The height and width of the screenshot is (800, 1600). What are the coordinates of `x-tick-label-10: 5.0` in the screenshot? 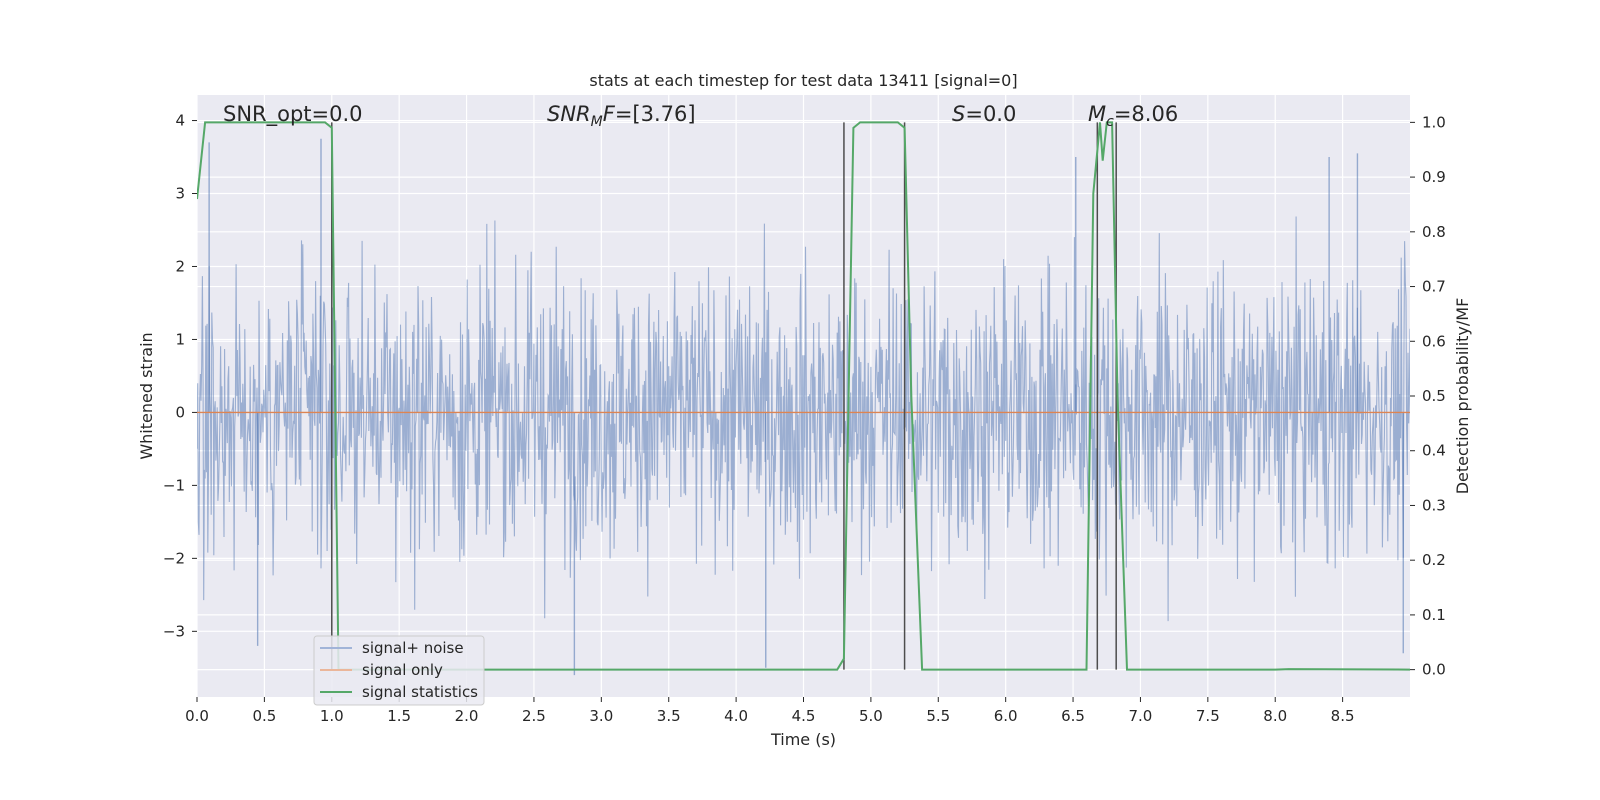 It's located at (871, 716).